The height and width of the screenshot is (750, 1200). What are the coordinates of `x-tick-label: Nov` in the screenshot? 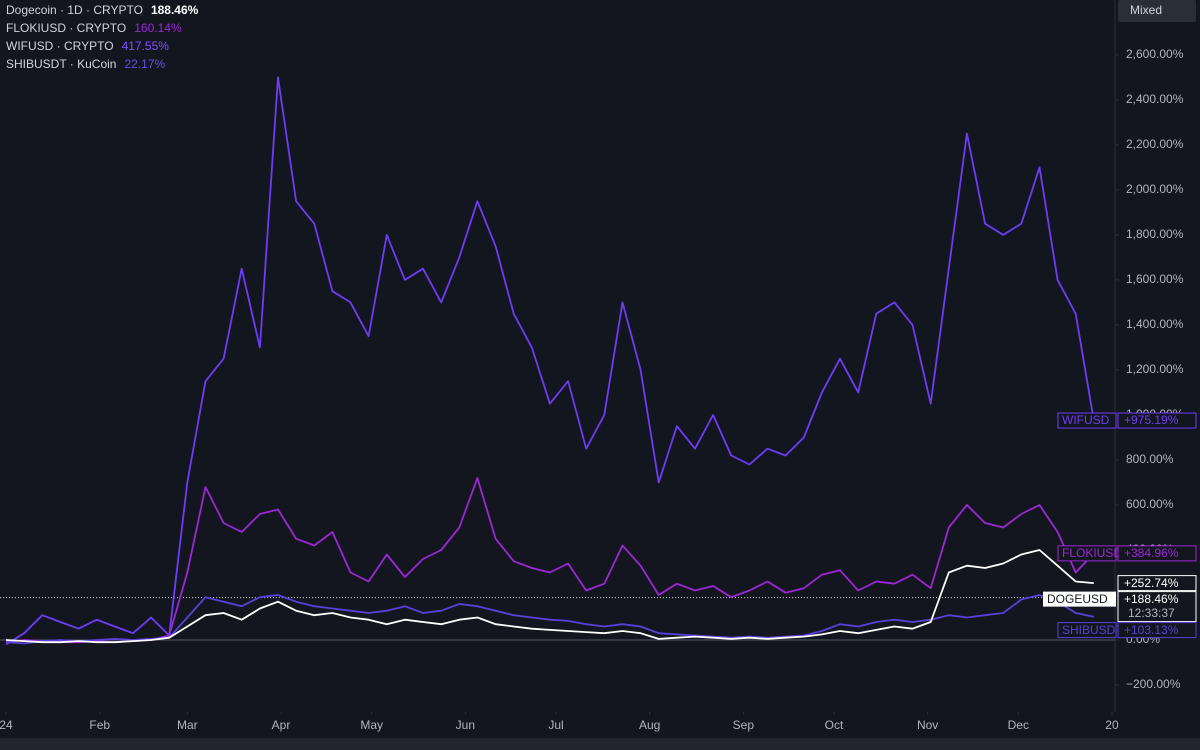 It's located at (927, 725).